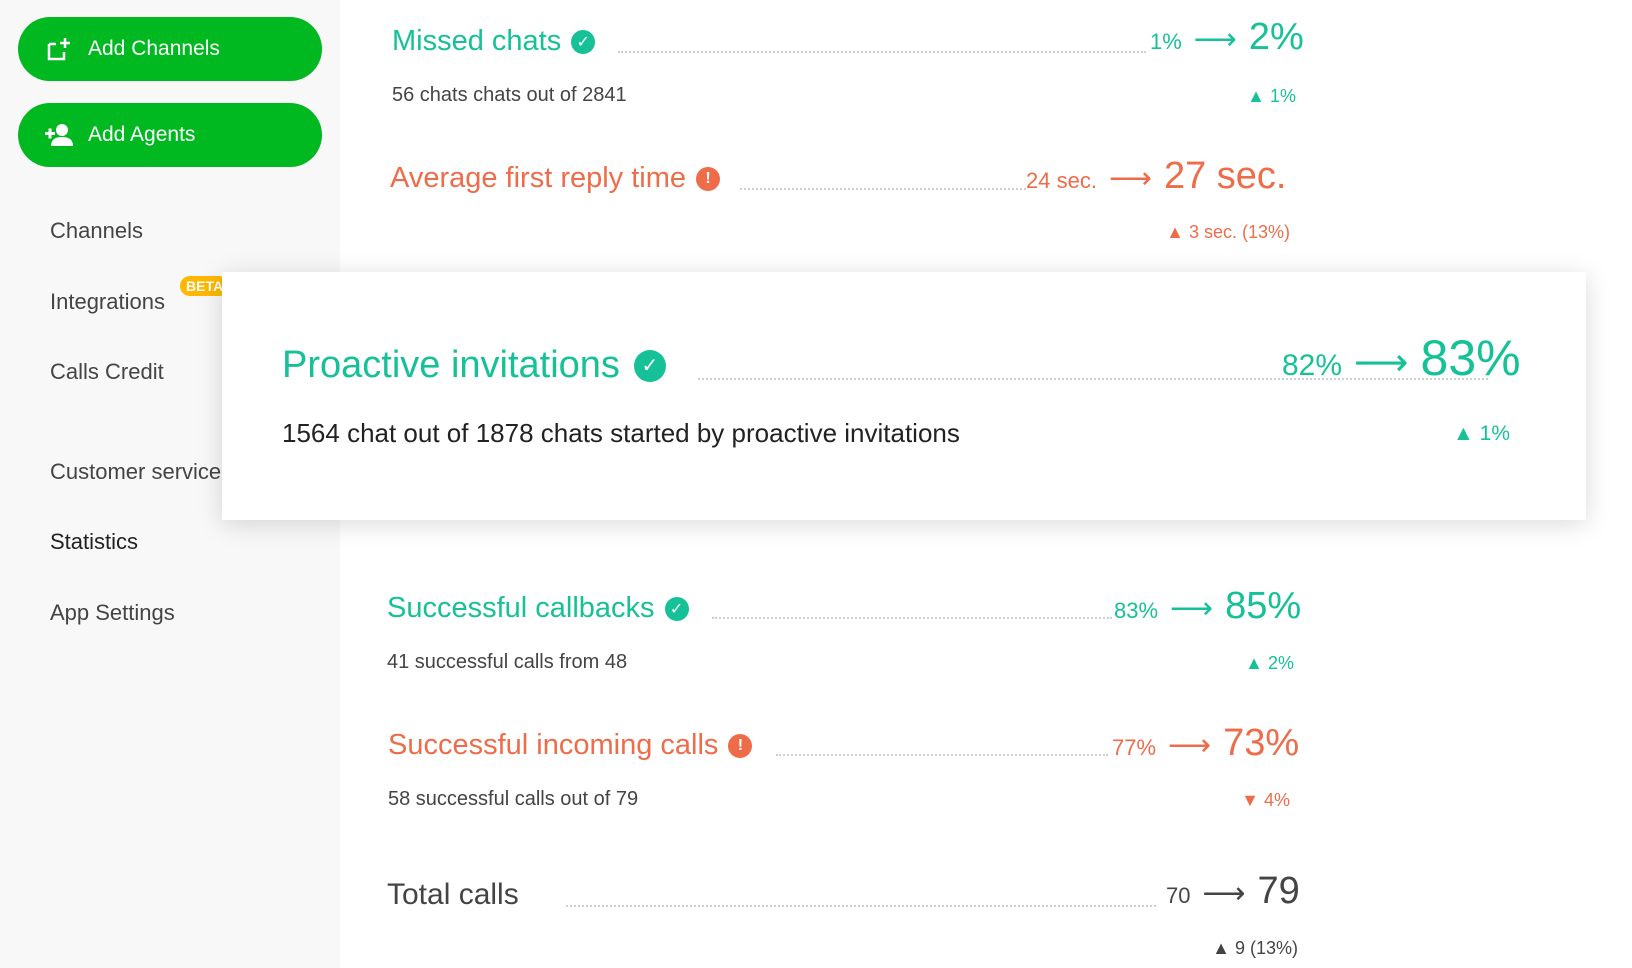 This screenshot has height=968, width=1632. What do you see at coordinates (555, 178) in the screenshot?
I see `avg-first-reply-title: Average first reply time !` at bounding box center [555, 178].